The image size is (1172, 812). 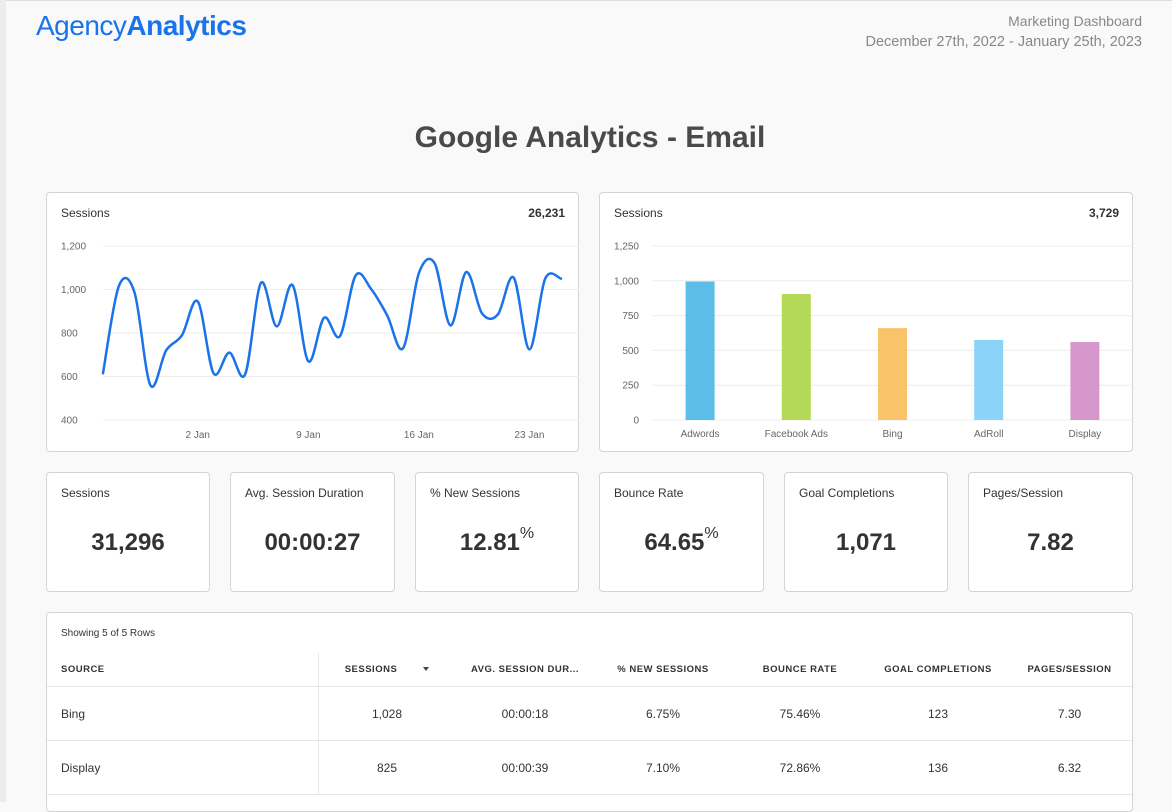 I want to click on dashboard-name: Marketing Dashboard, so click(x=1075, y=21).